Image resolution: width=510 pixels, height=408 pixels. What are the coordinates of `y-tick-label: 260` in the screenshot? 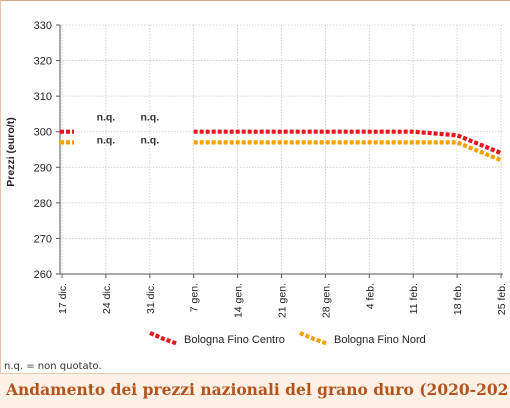 It's located at (43, 275).